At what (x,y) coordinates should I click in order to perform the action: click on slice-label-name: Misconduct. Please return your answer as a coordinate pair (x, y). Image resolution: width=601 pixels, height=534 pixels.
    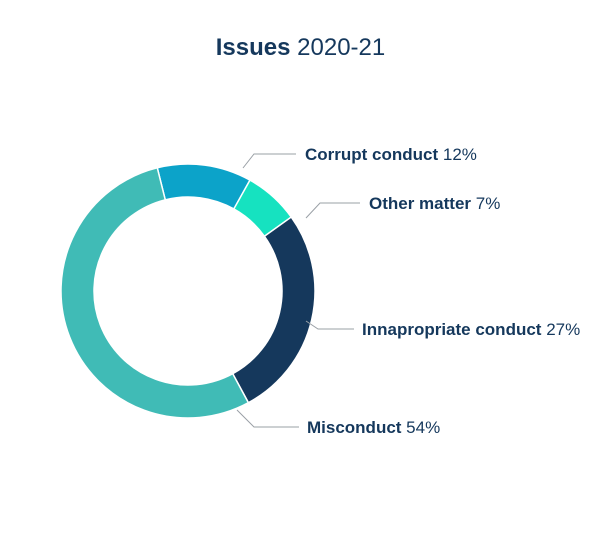
    Looking at the image, I should click on (354, 427).